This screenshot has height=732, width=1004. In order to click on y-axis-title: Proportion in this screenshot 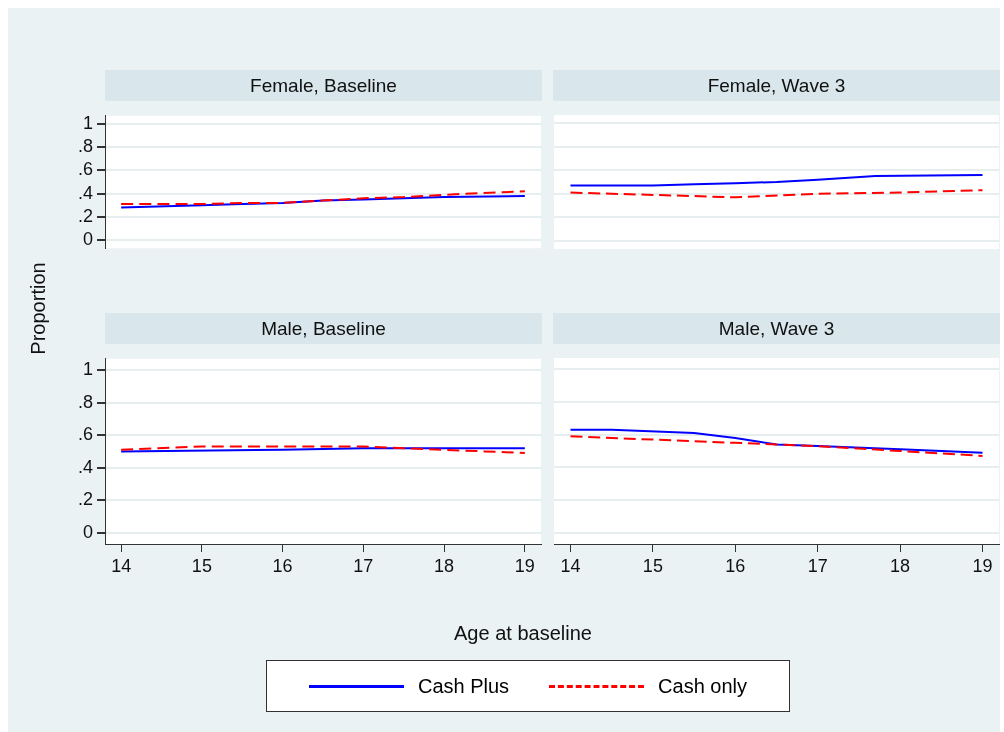, I will do `click(38, 308)`.